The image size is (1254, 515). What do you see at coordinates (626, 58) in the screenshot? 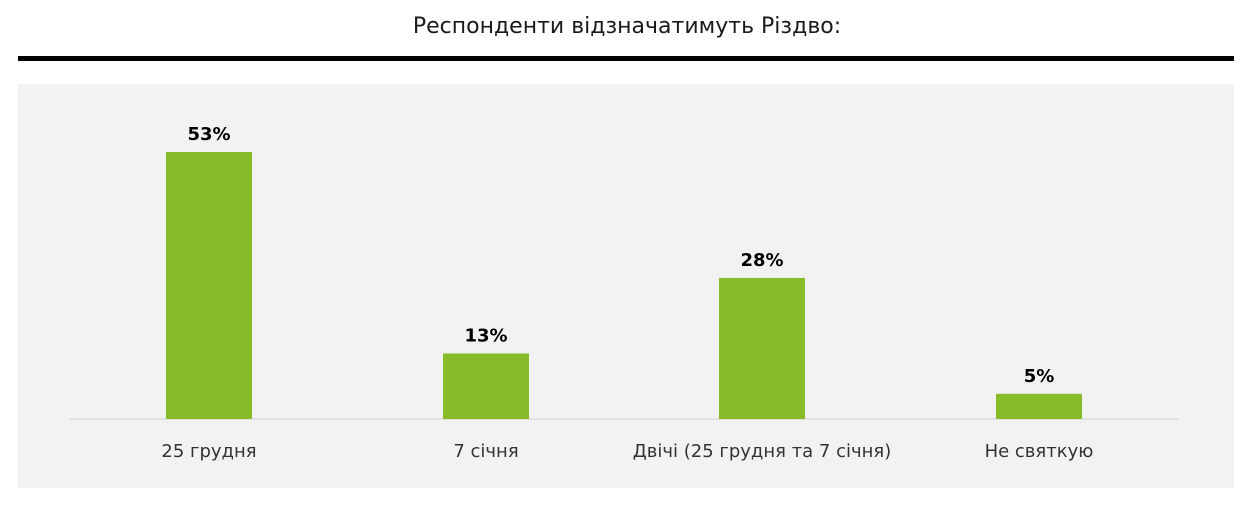
I see `title-rule` at bounding box center [626, 58].